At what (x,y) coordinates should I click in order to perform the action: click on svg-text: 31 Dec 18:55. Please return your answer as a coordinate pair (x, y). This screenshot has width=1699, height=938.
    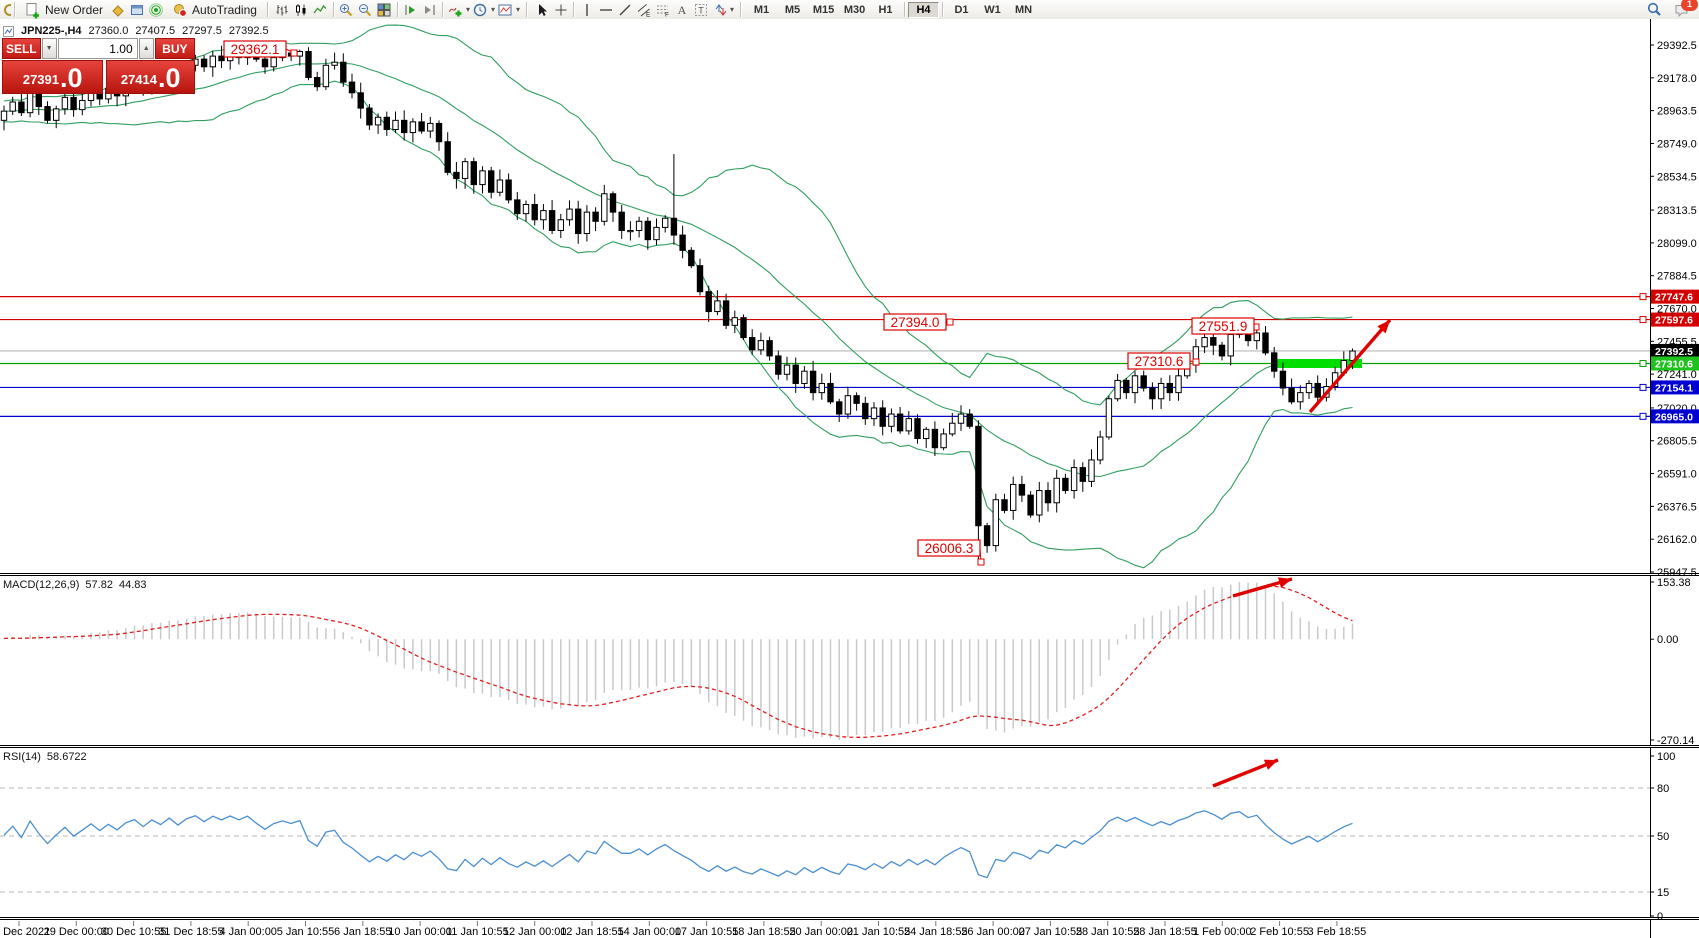
    Looking at the image, I should click on (190, 932).